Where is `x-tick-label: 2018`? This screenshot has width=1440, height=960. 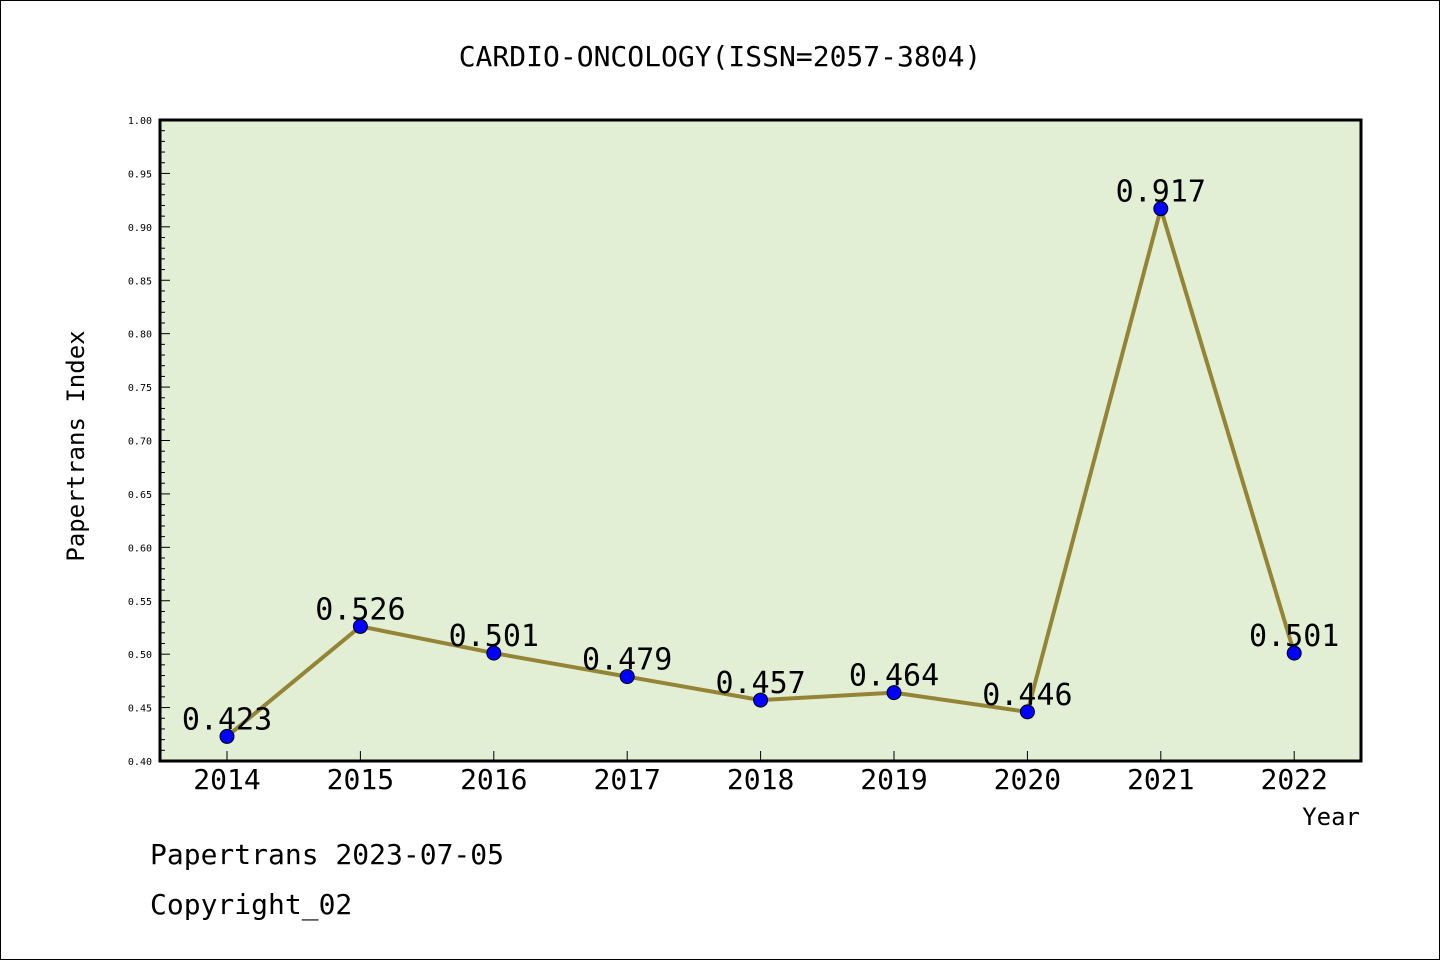 x-tick-label: 2018 is located at coordinates (760, 779).